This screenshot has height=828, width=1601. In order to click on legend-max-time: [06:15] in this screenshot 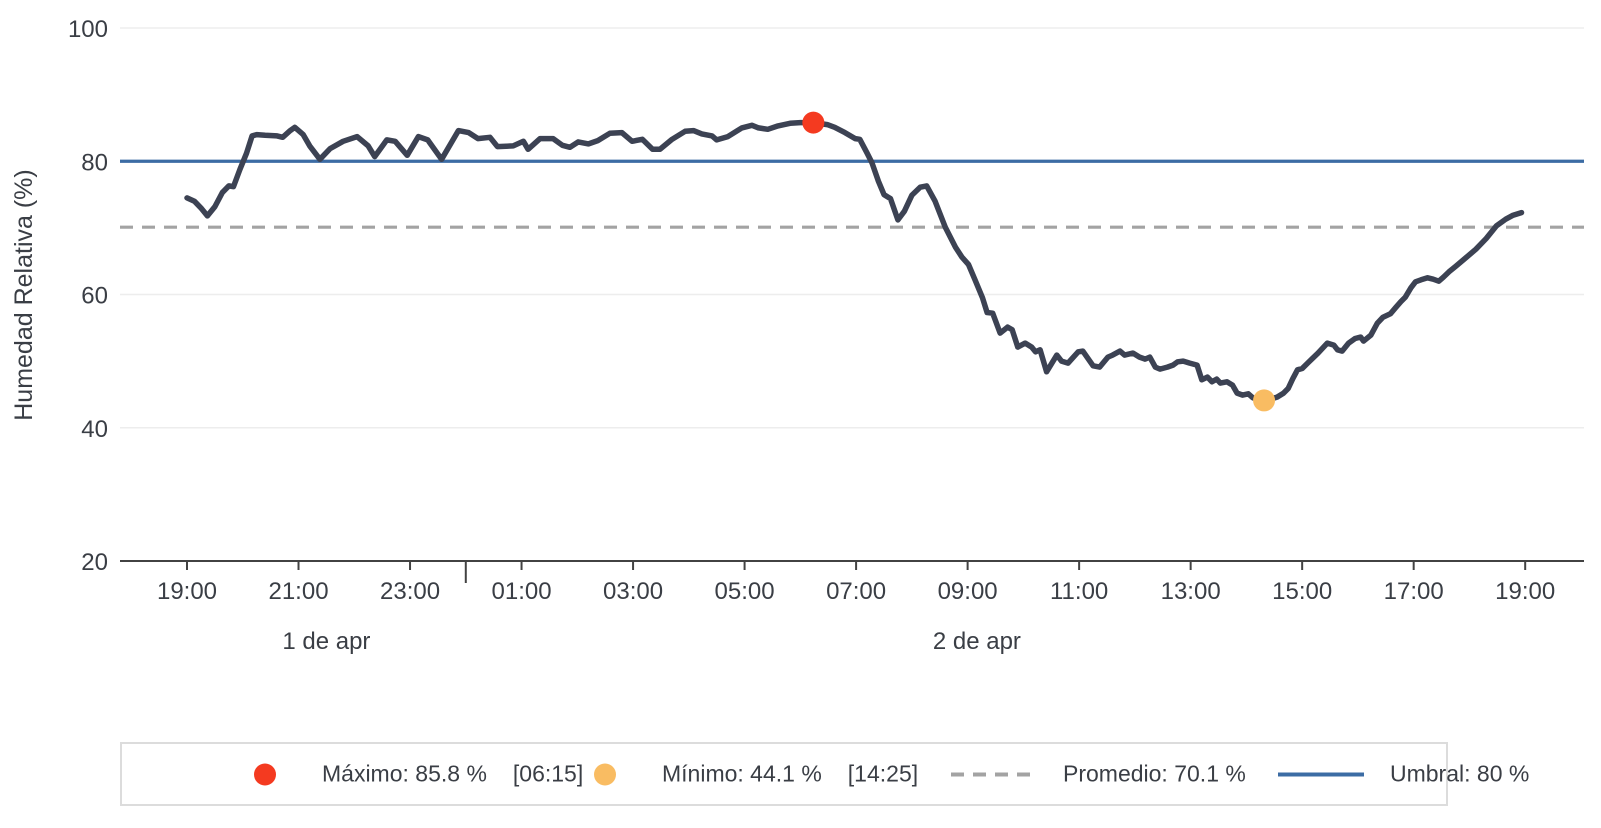, I will do `click(548, 773)`.